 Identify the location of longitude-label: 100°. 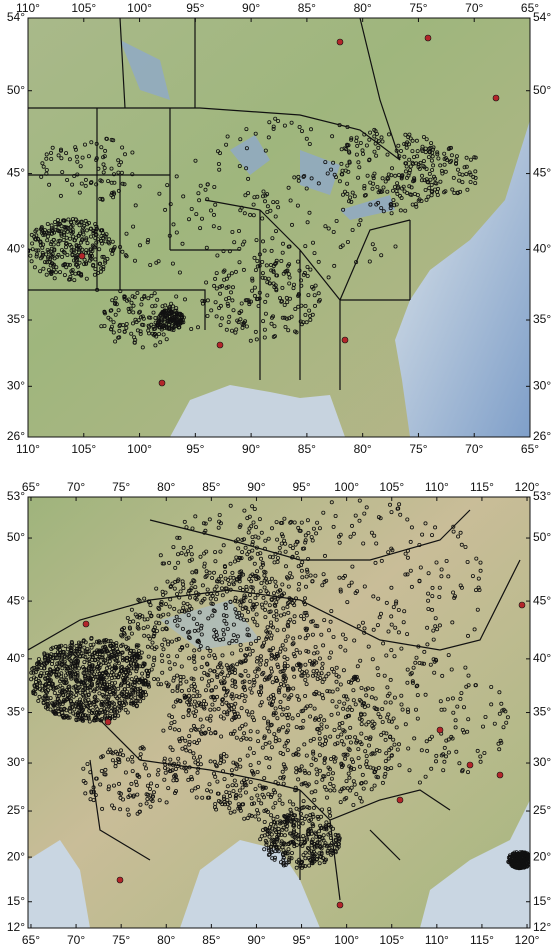
(139, 449).